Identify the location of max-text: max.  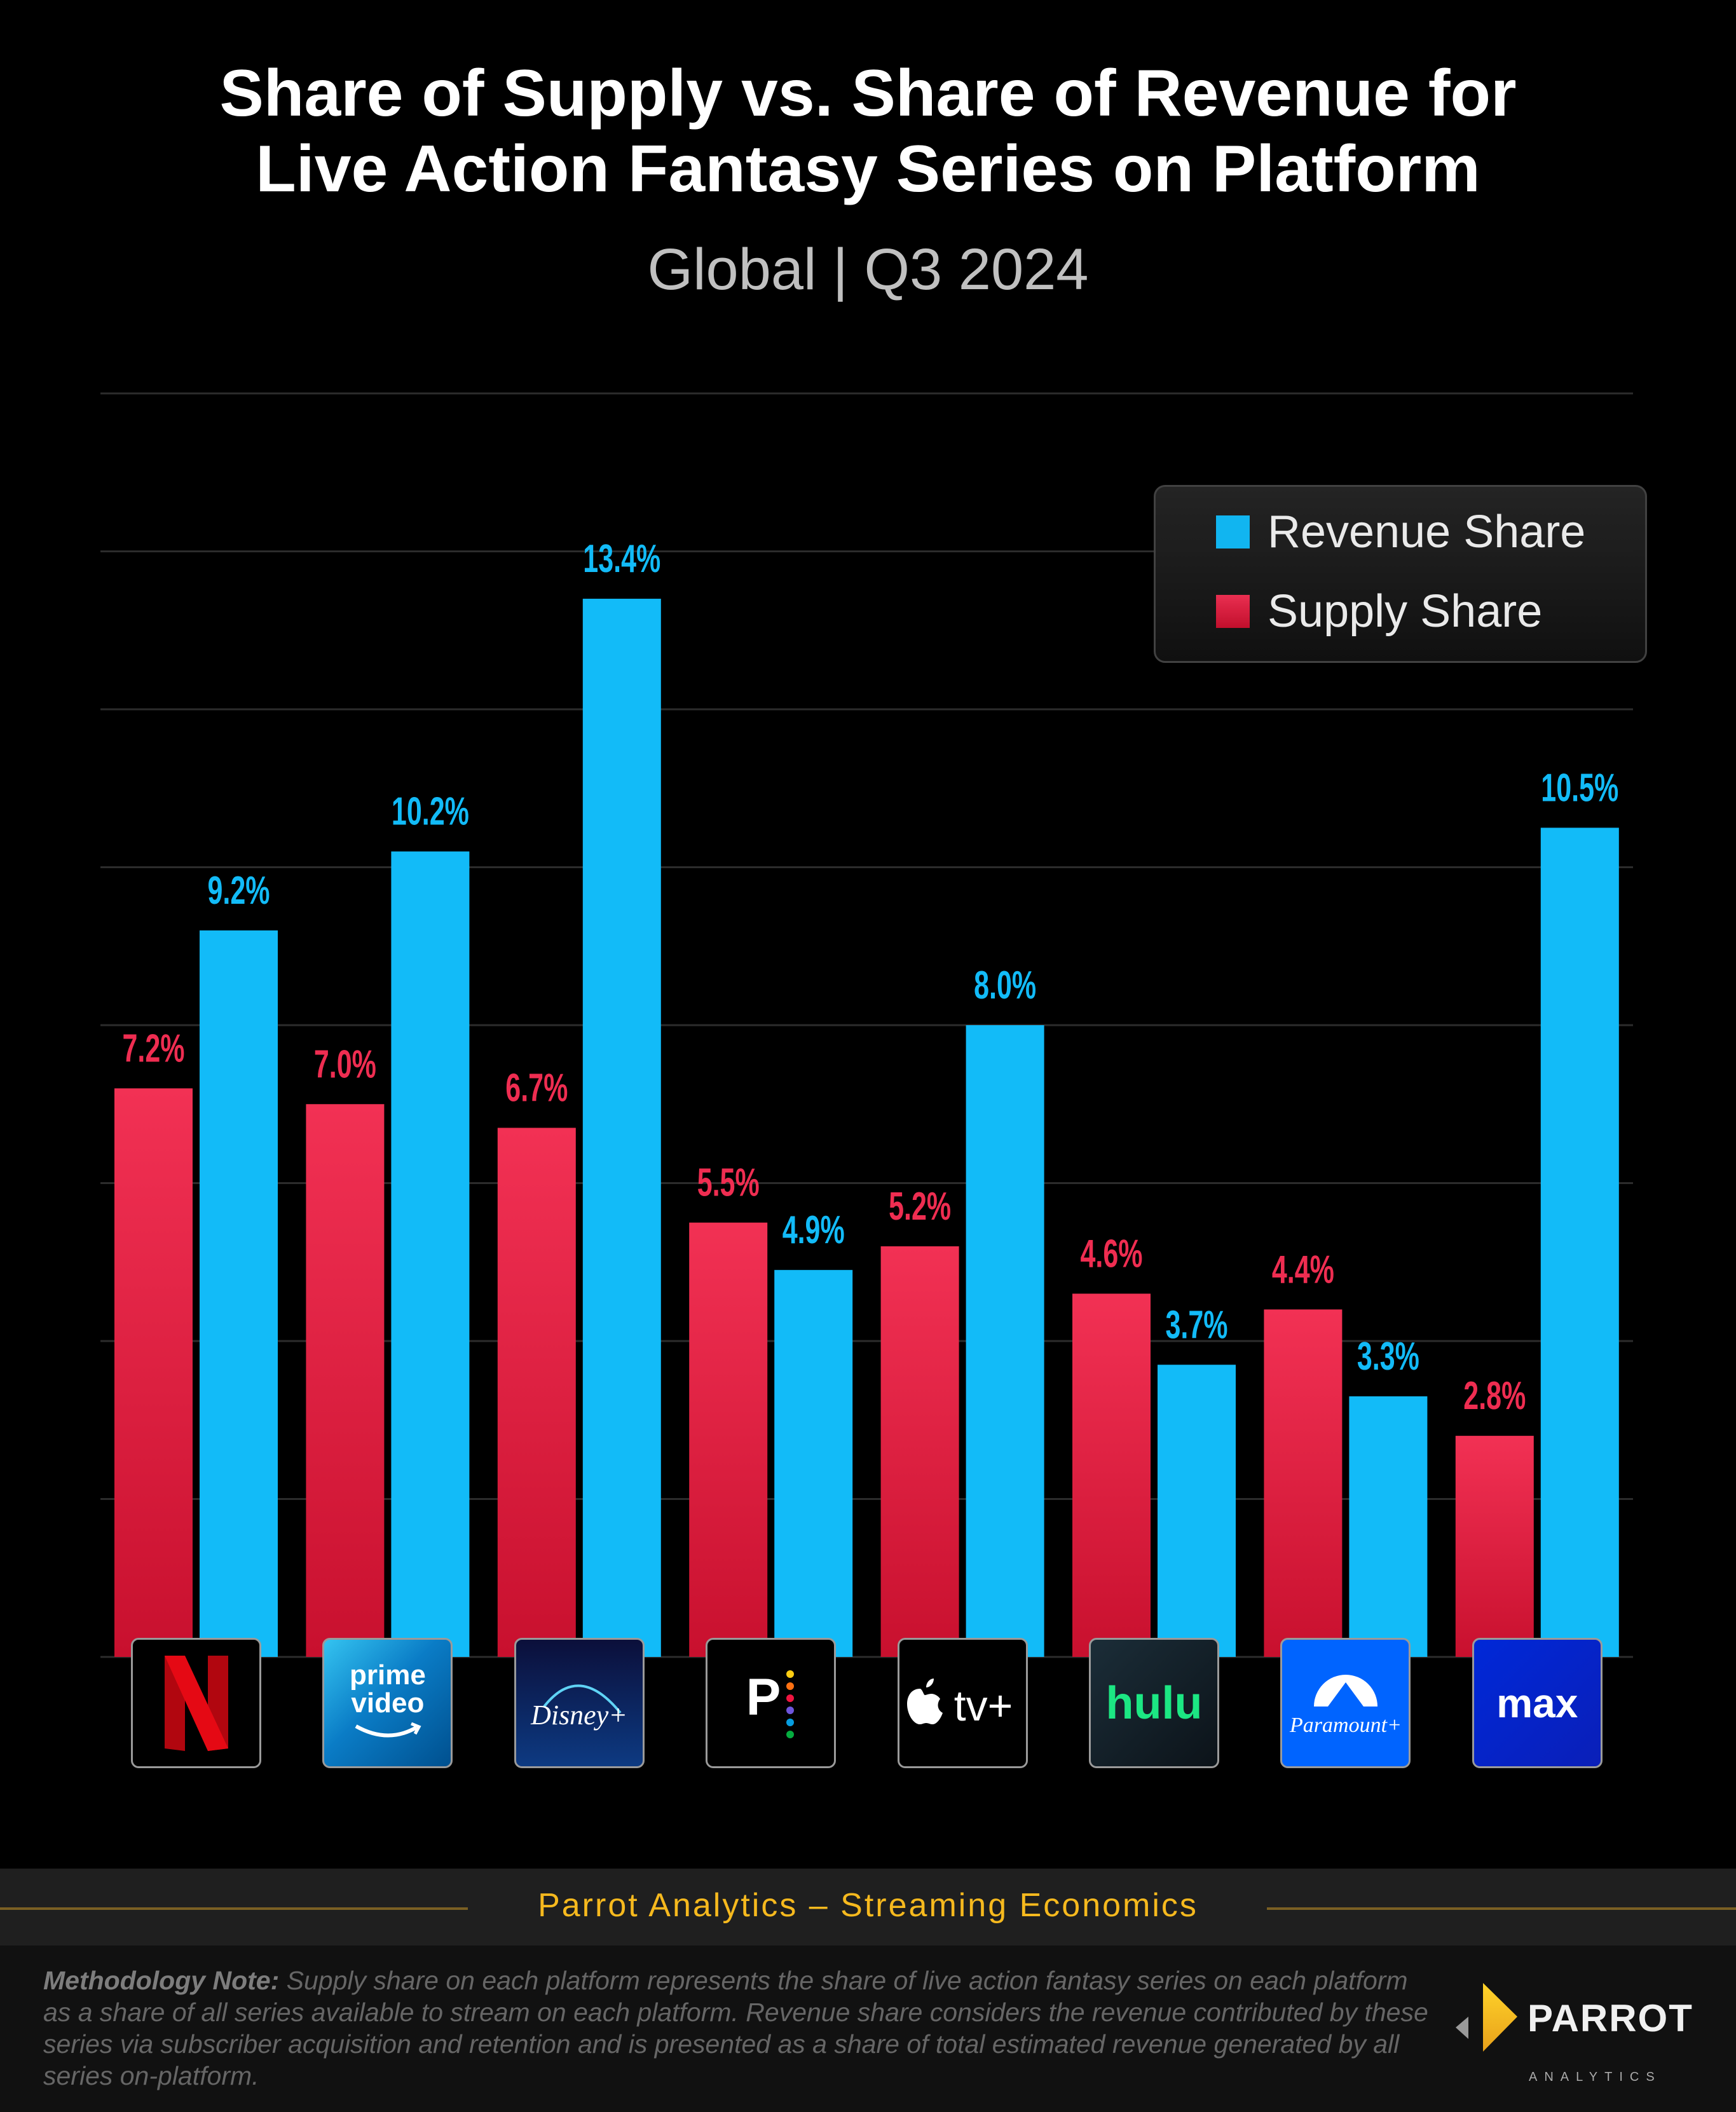
(1537, 1703).